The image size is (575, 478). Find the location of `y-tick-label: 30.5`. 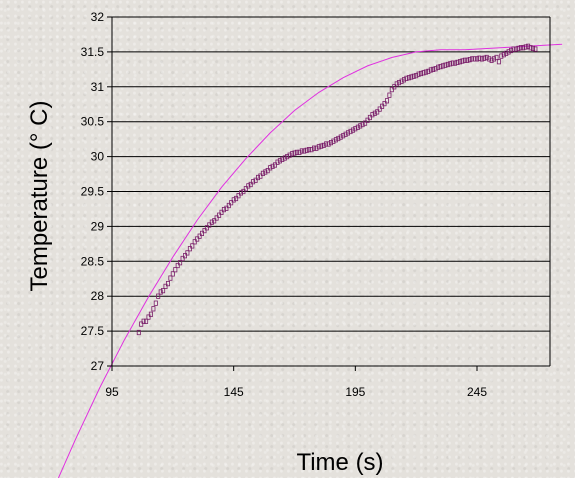

y-tick-label: 30.5 is located at coordinates (93, 122).